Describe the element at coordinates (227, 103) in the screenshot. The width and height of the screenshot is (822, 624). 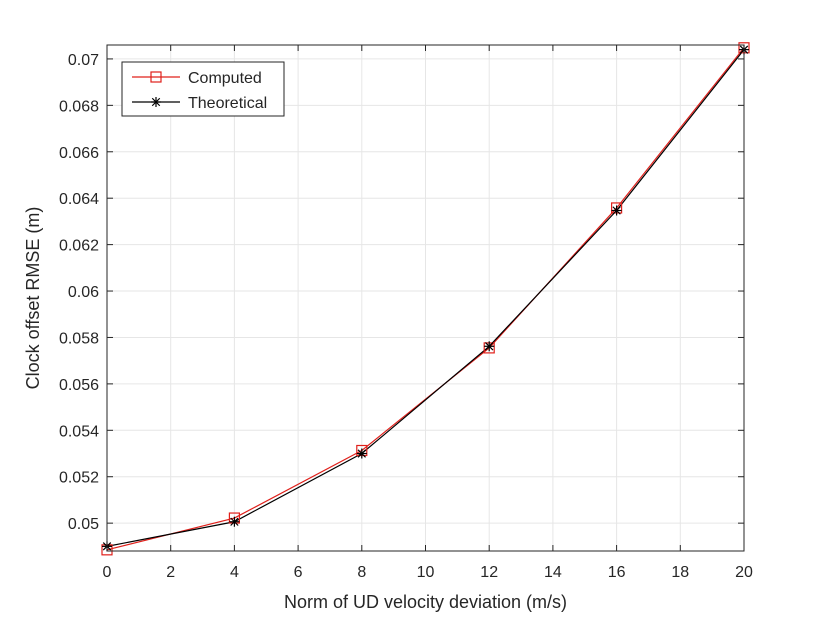
I see `legend-label: Theoretical` at that location.